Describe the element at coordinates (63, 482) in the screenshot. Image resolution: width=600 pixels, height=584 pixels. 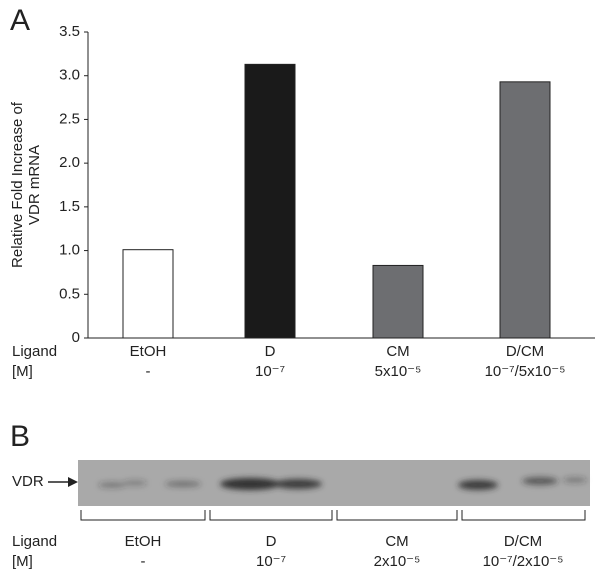
I see `band-arrow` at that location.